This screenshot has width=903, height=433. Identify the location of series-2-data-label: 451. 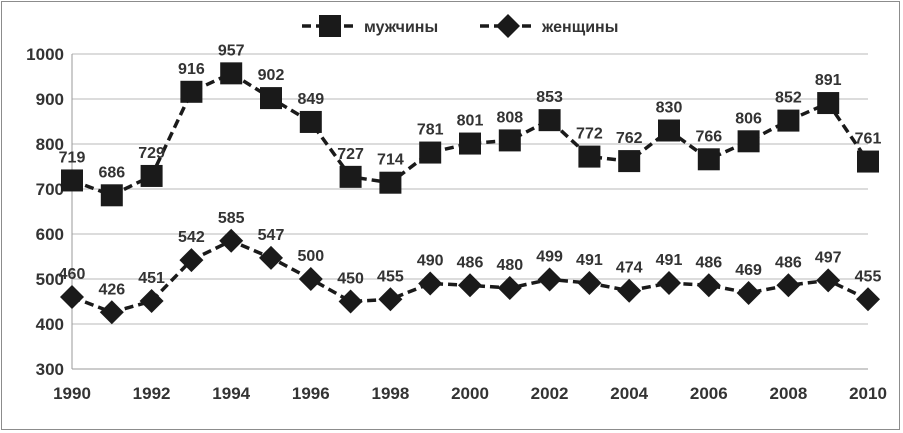
(151, 278).